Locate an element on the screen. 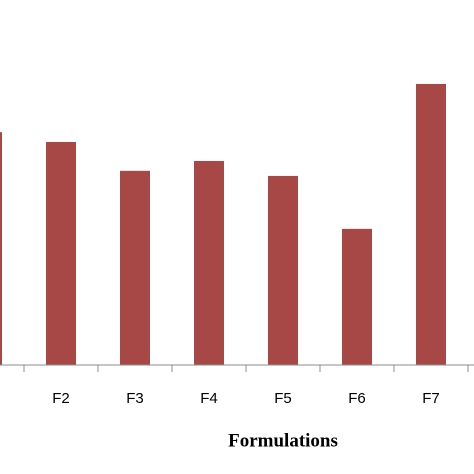 This screenshot has width=474, height=474. x-tick-label: F6 is located at coordinates (357, 398).